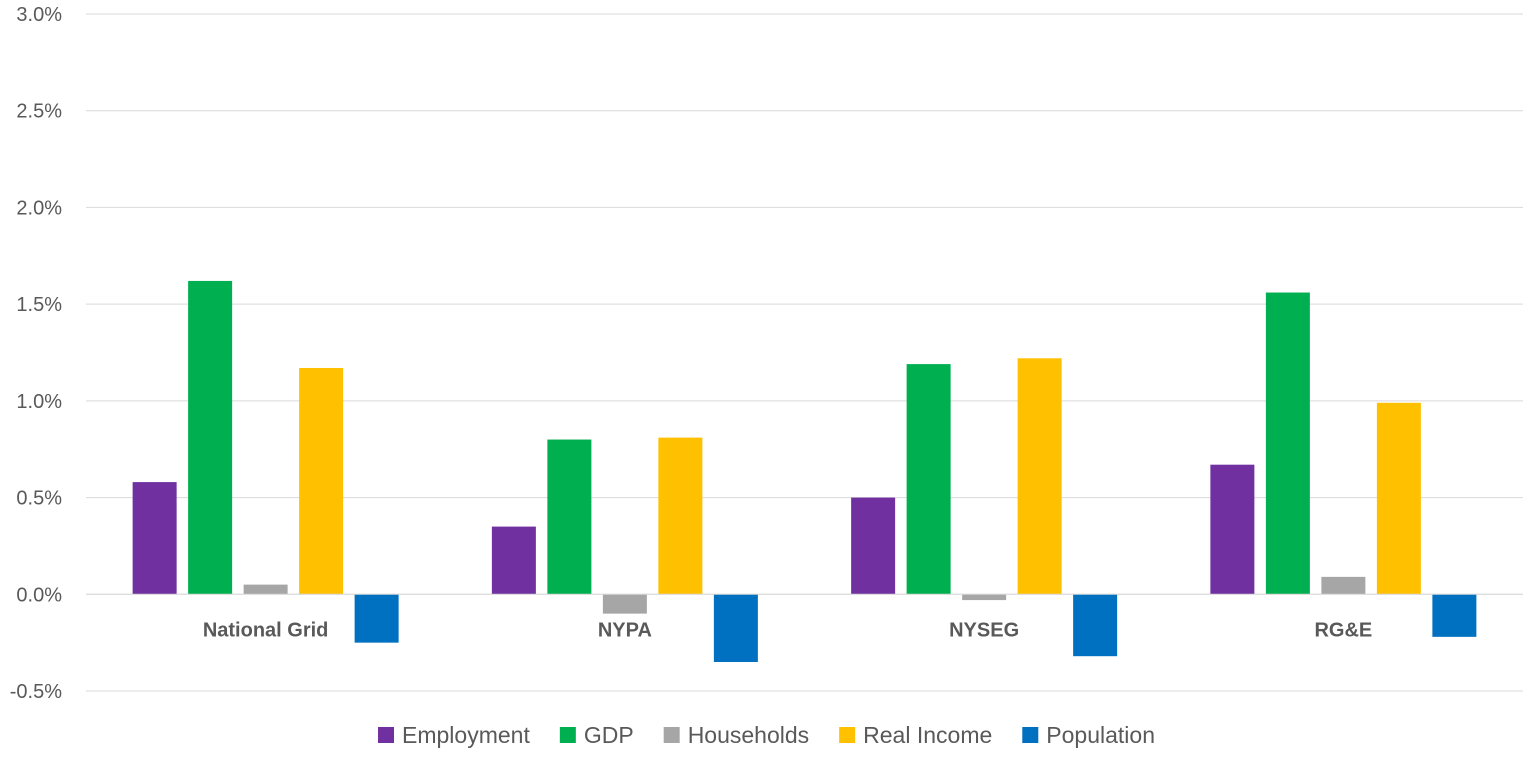 Image resolution: width=1533 pixels, height=764 pixels. What do you see at coordinates (39, 595) in the screenshot?
I see `y-tick-label: 0.0%` at bounding box center [39, 595].